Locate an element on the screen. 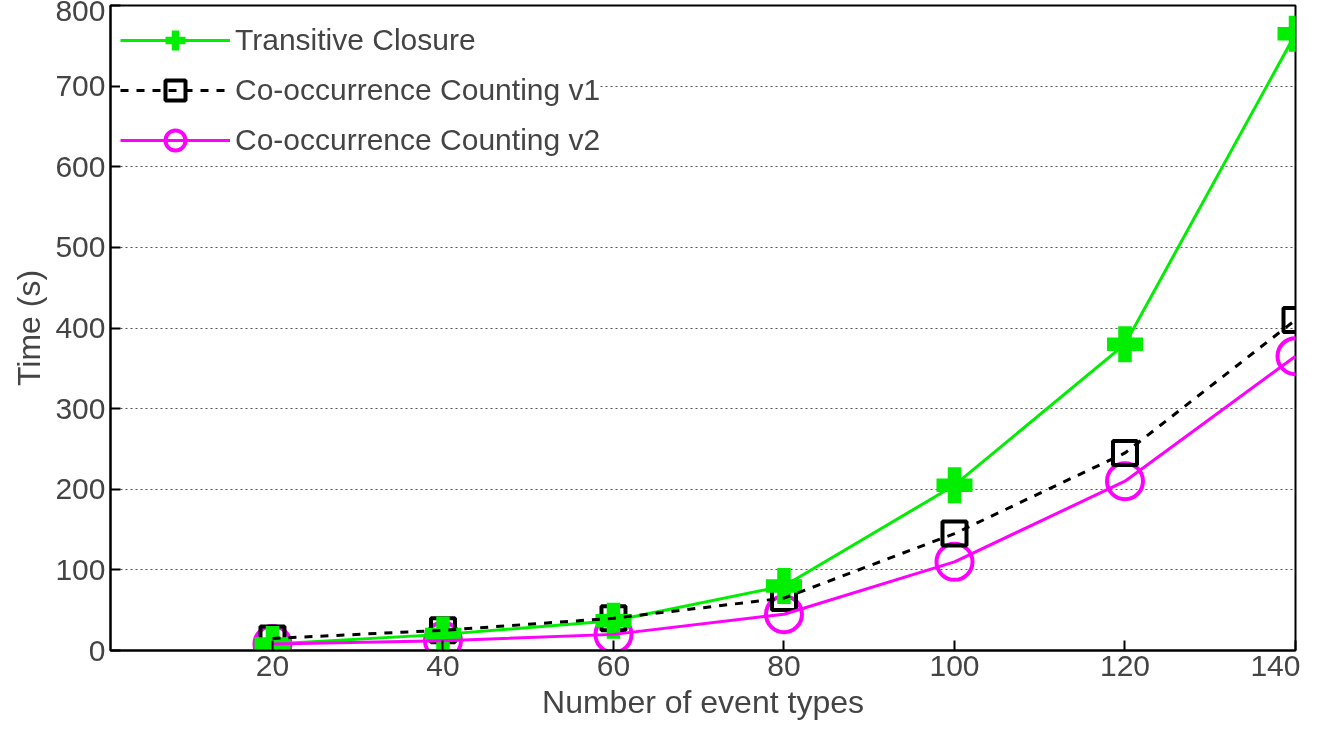 The width and height of the screenshot is (1321, 751). y-tick-label: 700 is located at coordinates (80, 86).